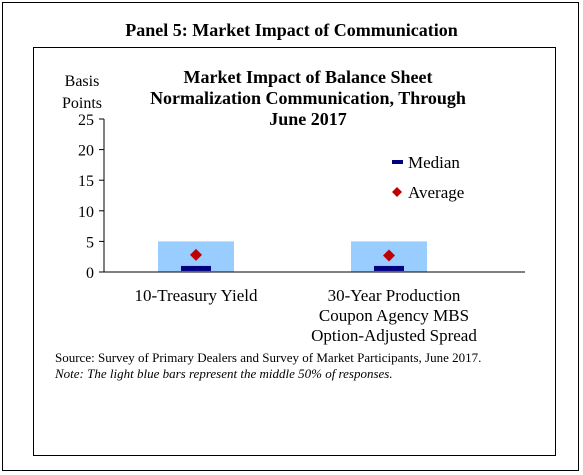 The height and width of the screenshot is (475, 583). What do you see at coordinates (428, 177) in the screenshot?
I see `legend: Median Average` at bounding box center [428, 177].